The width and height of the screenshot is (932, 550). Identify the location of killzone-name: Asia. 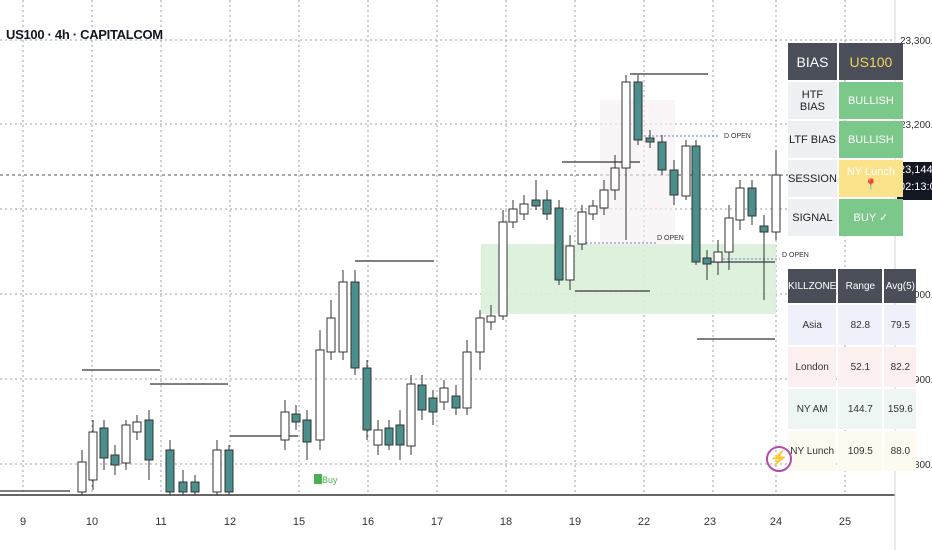
(812, 325).